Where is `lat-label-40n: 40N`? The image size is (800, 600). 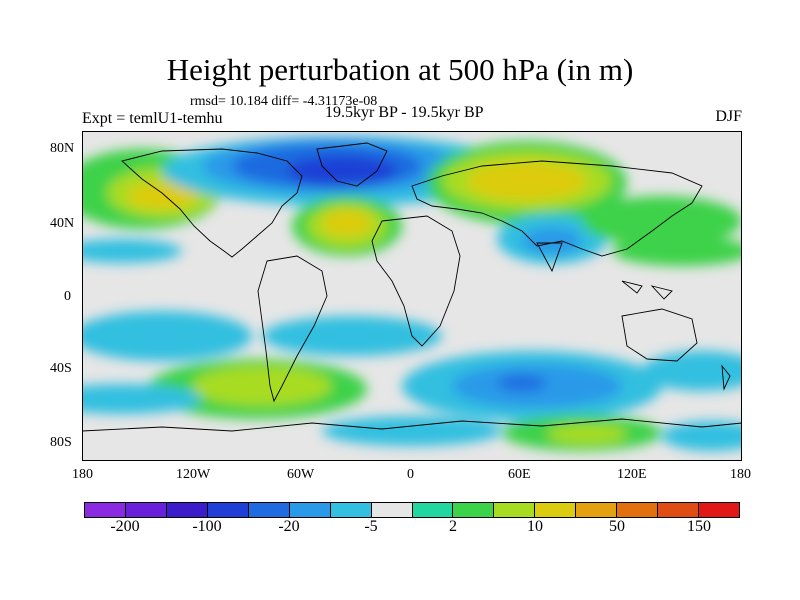
lat-label-40n: 40N is located at coordinates (62, 223).